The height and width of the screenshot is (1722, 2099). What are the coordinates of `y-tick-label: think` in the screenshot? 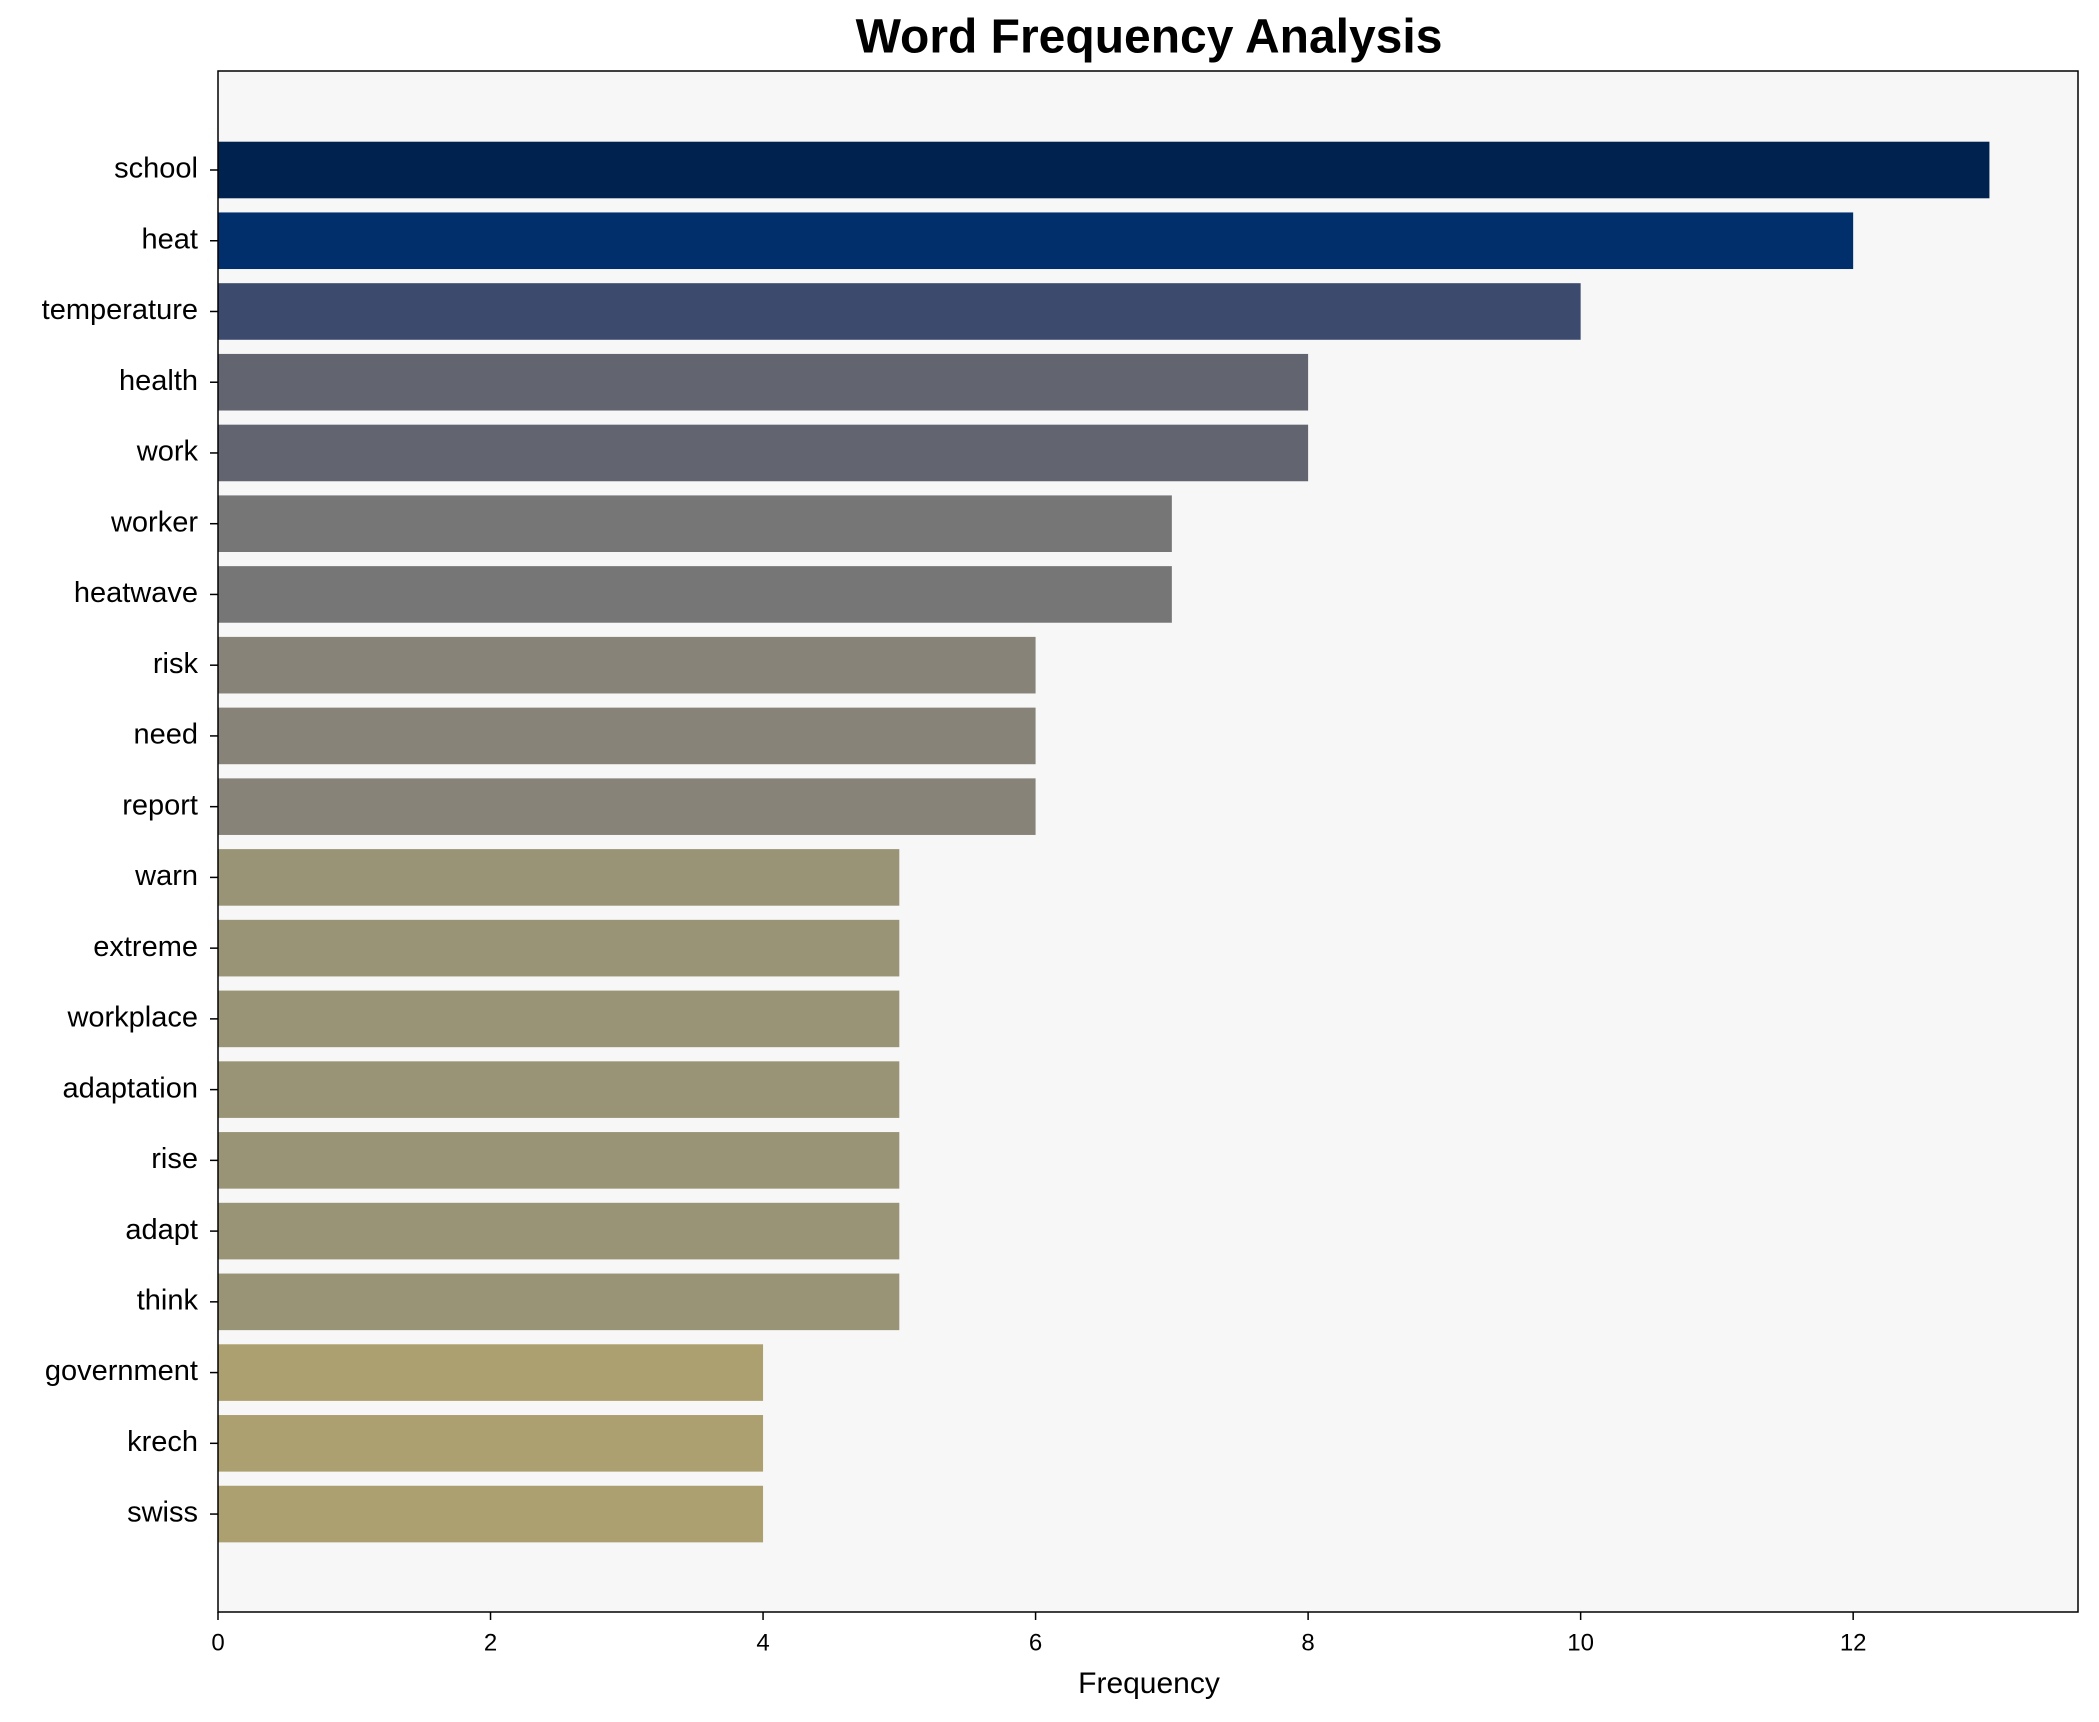 It's located at (168, 1300).